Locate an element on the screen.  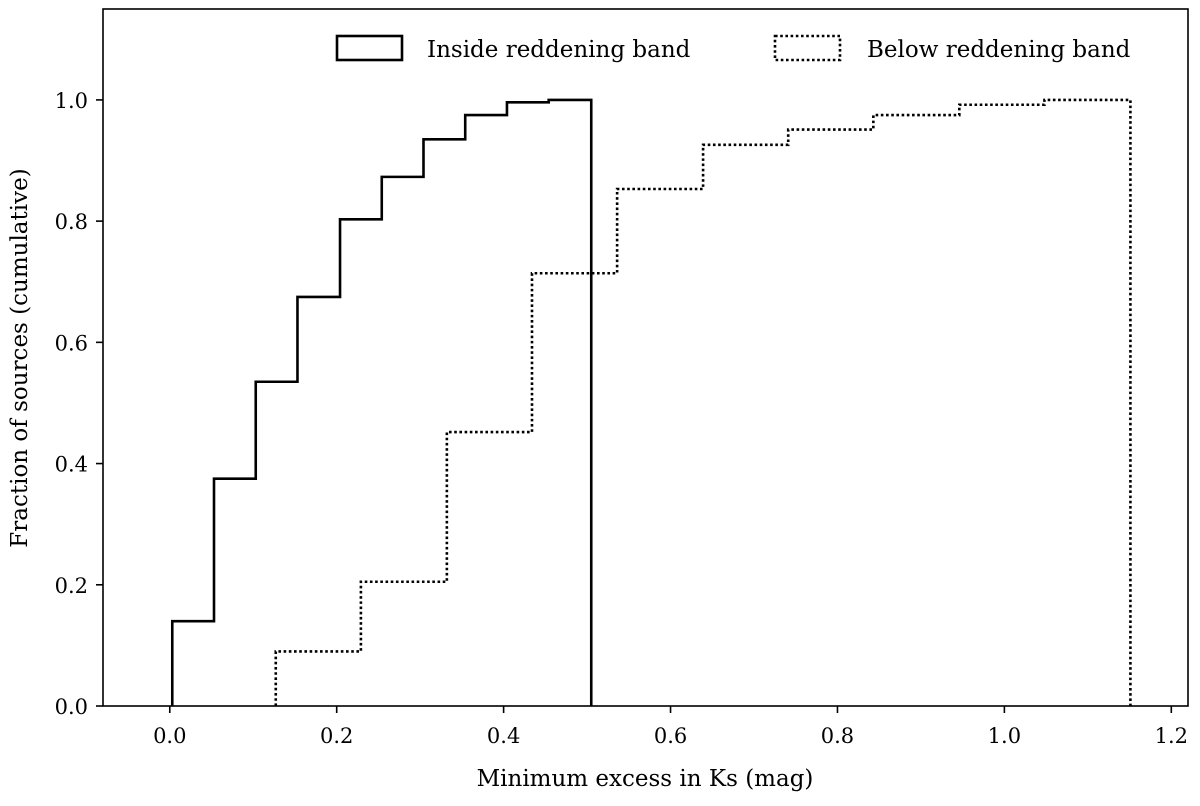
y-axis-title: Fraction of sources (cumulative) is located at coordinates (20, 357).